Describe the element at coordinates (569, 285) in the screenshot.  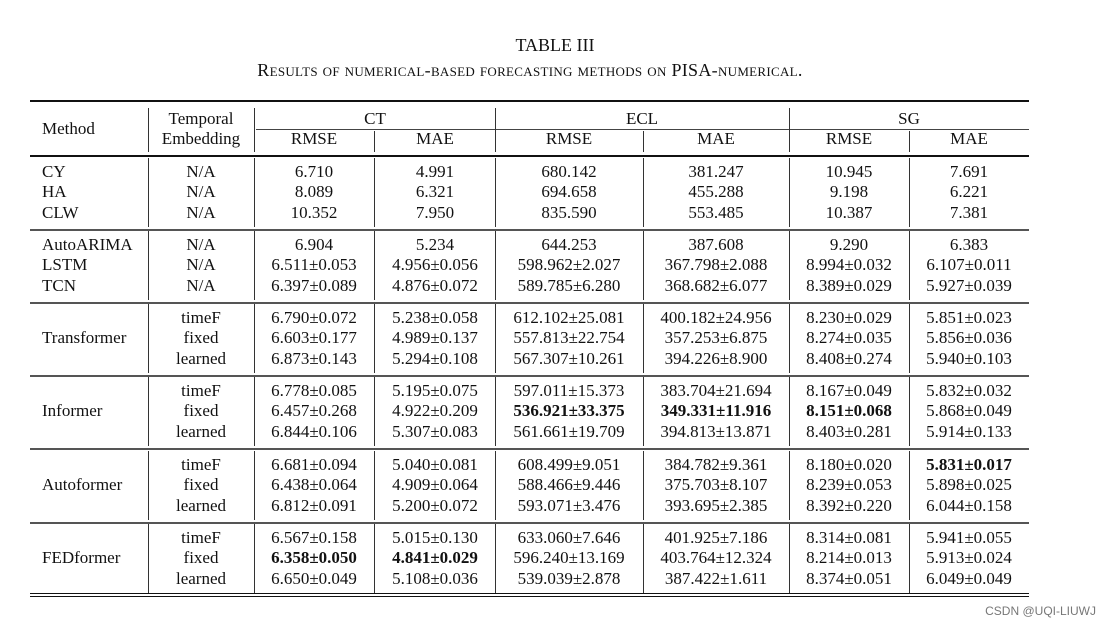
I see `table-cell: 589.785±6.280` at that location.